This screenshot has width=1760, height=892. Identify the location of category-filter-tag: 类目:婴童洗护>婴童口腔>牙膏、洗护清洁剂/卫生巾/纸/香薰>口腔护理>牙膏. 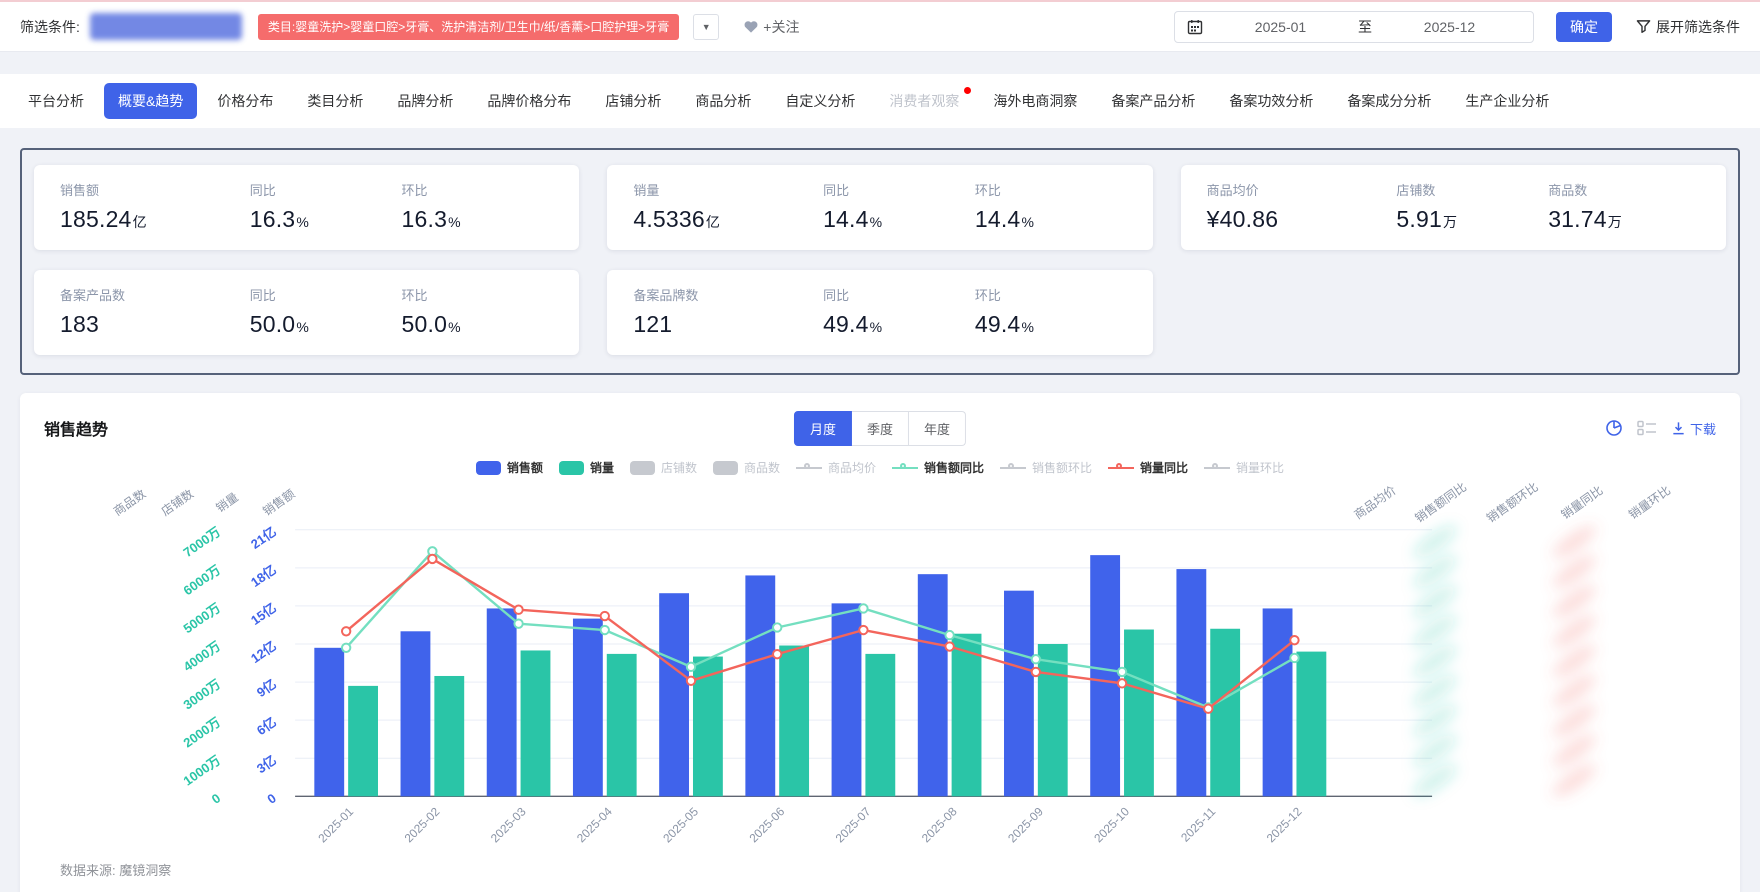
(468, 26).